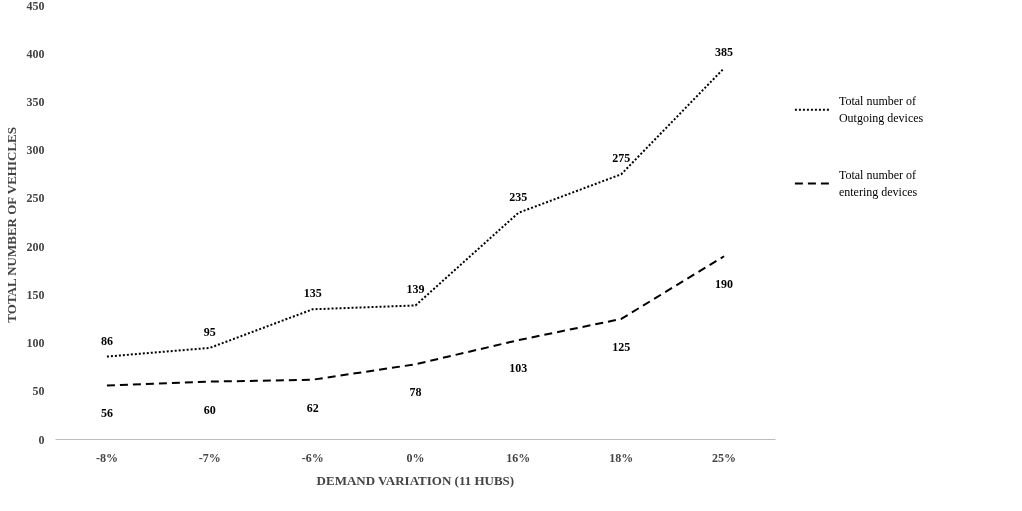 Image resolution: width=1022 pixels, height=511 pixels. What do you see at coordinates (35, 198) in the screenshot?
I see `y-tick-label: 250` at bounding box center [35, 198].